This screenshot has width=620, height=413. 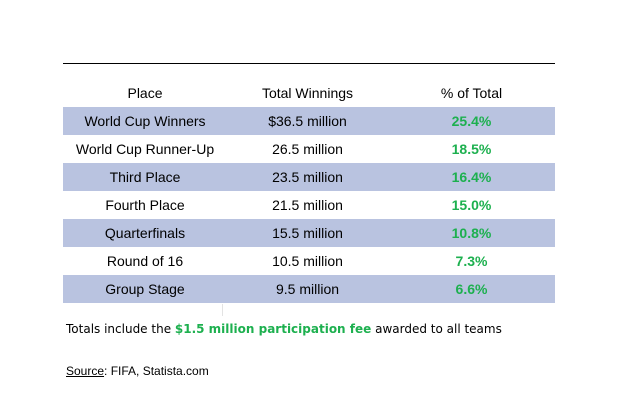 What do you see at coordinates (471, 120) in the screenshot?
I see `percent-cell: 25.4%` at bounding box center [471, 120].